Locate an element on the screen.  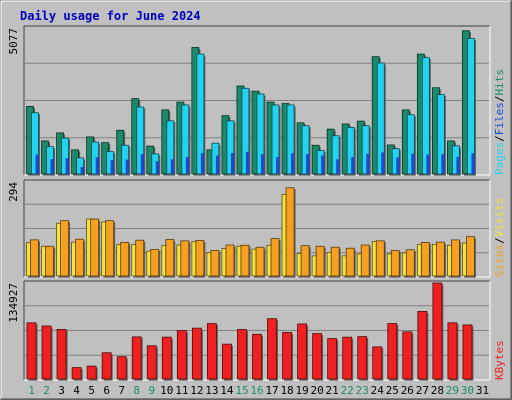
x-tick-label: 27 is located at coordinates (422, 390).